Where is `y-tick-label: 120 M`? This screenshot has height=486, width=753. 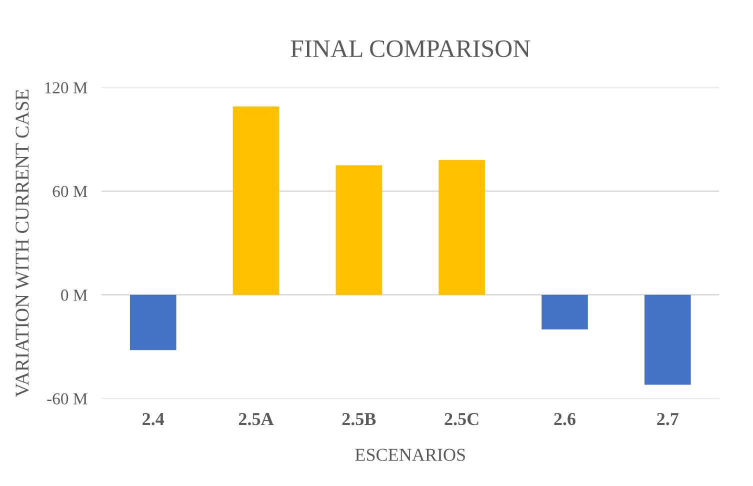 y-tick-label: 120 M is located at coordinates (66, 88).